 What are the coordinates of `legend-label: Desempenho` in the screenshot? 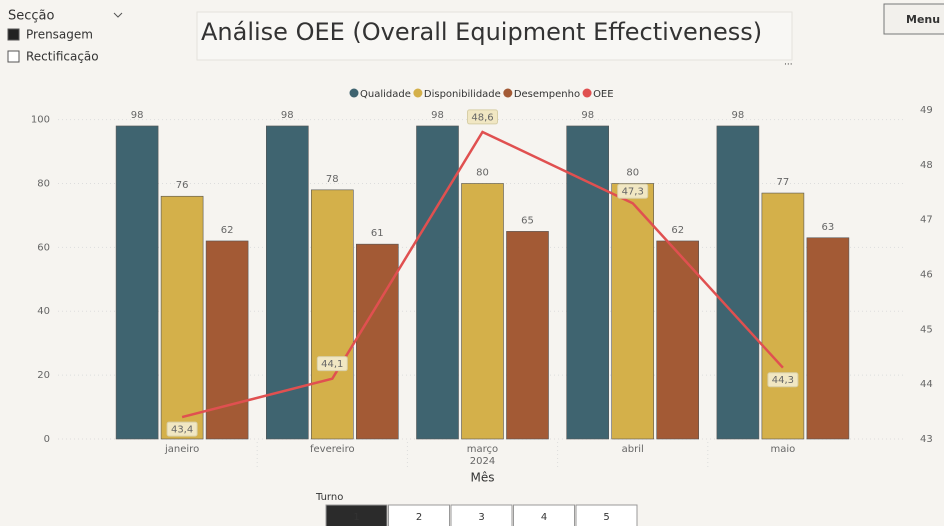 It's located at (547, 94).